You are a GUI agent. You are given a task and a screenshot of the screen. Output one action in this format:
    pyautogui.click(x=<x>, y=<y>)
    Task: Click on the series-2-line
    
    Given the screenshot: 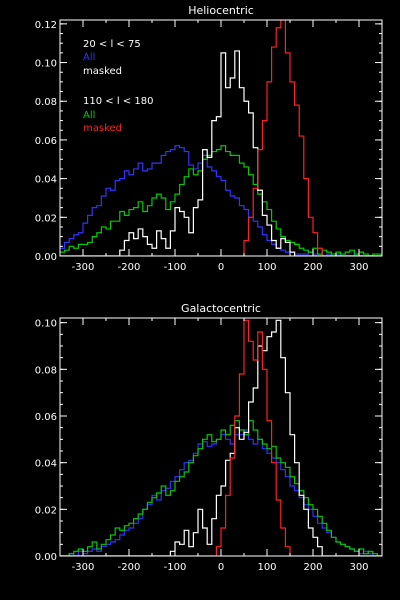 What is the action you would take?
    pyautogui.click(x=221, y=200)
    